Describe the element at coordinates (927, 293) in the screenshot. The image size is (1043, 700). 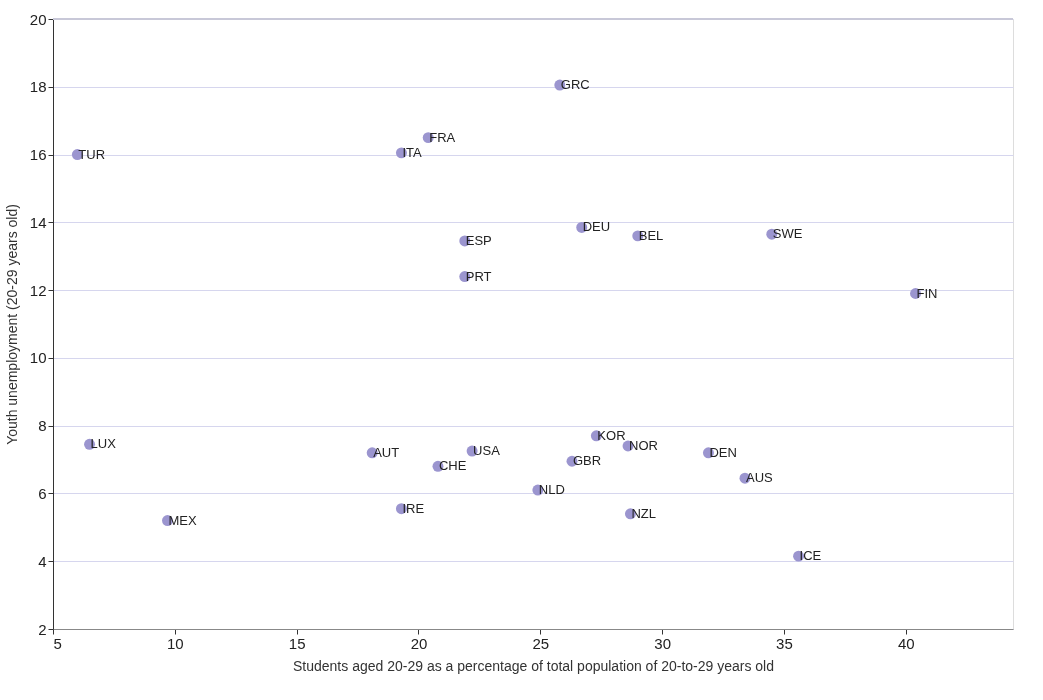
I see `data-label: FIN` at that location.